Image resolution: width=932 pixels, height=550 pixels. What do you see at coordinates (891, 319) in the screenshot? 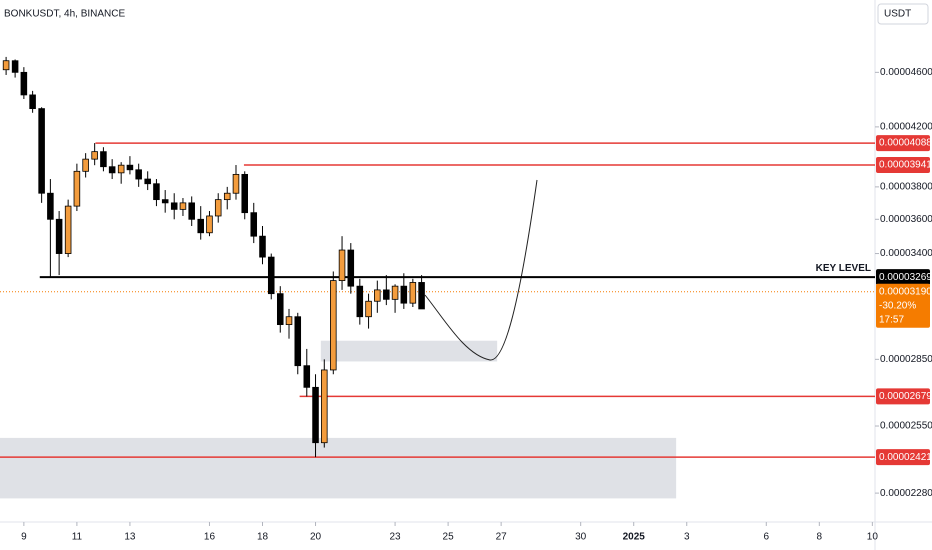
I see `current-timer: 17:57` at bounding box center [891, 319].